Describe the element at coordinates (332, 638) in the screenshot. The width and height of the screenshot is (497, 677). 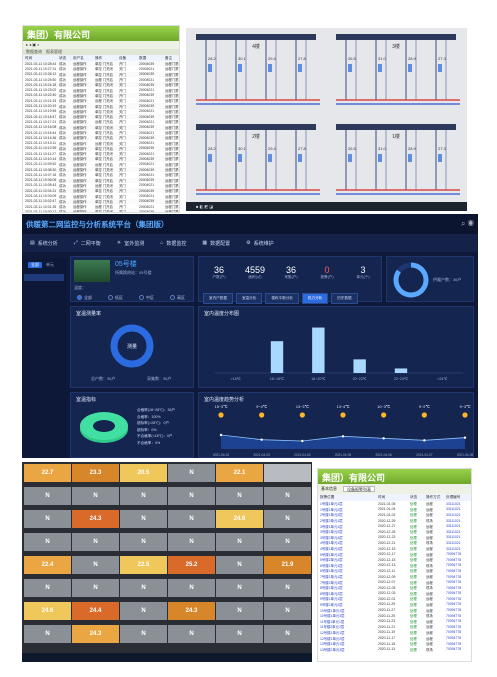
I see `alarm-location-link: 12号楼1单元2层` at that location.